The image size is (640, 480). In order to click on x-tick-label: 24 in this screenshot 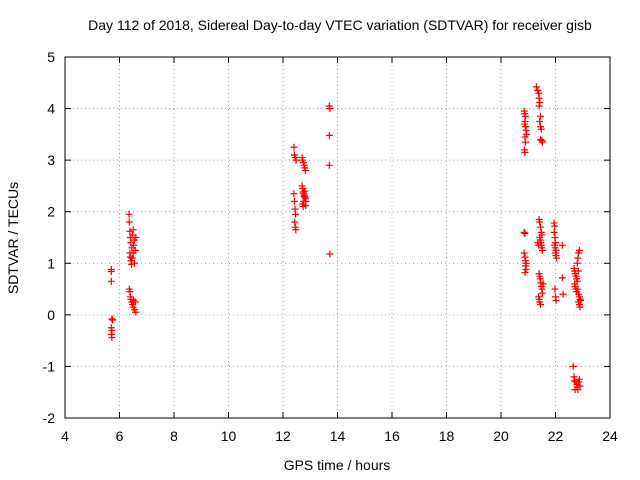, I will do `click(610, 436)`.